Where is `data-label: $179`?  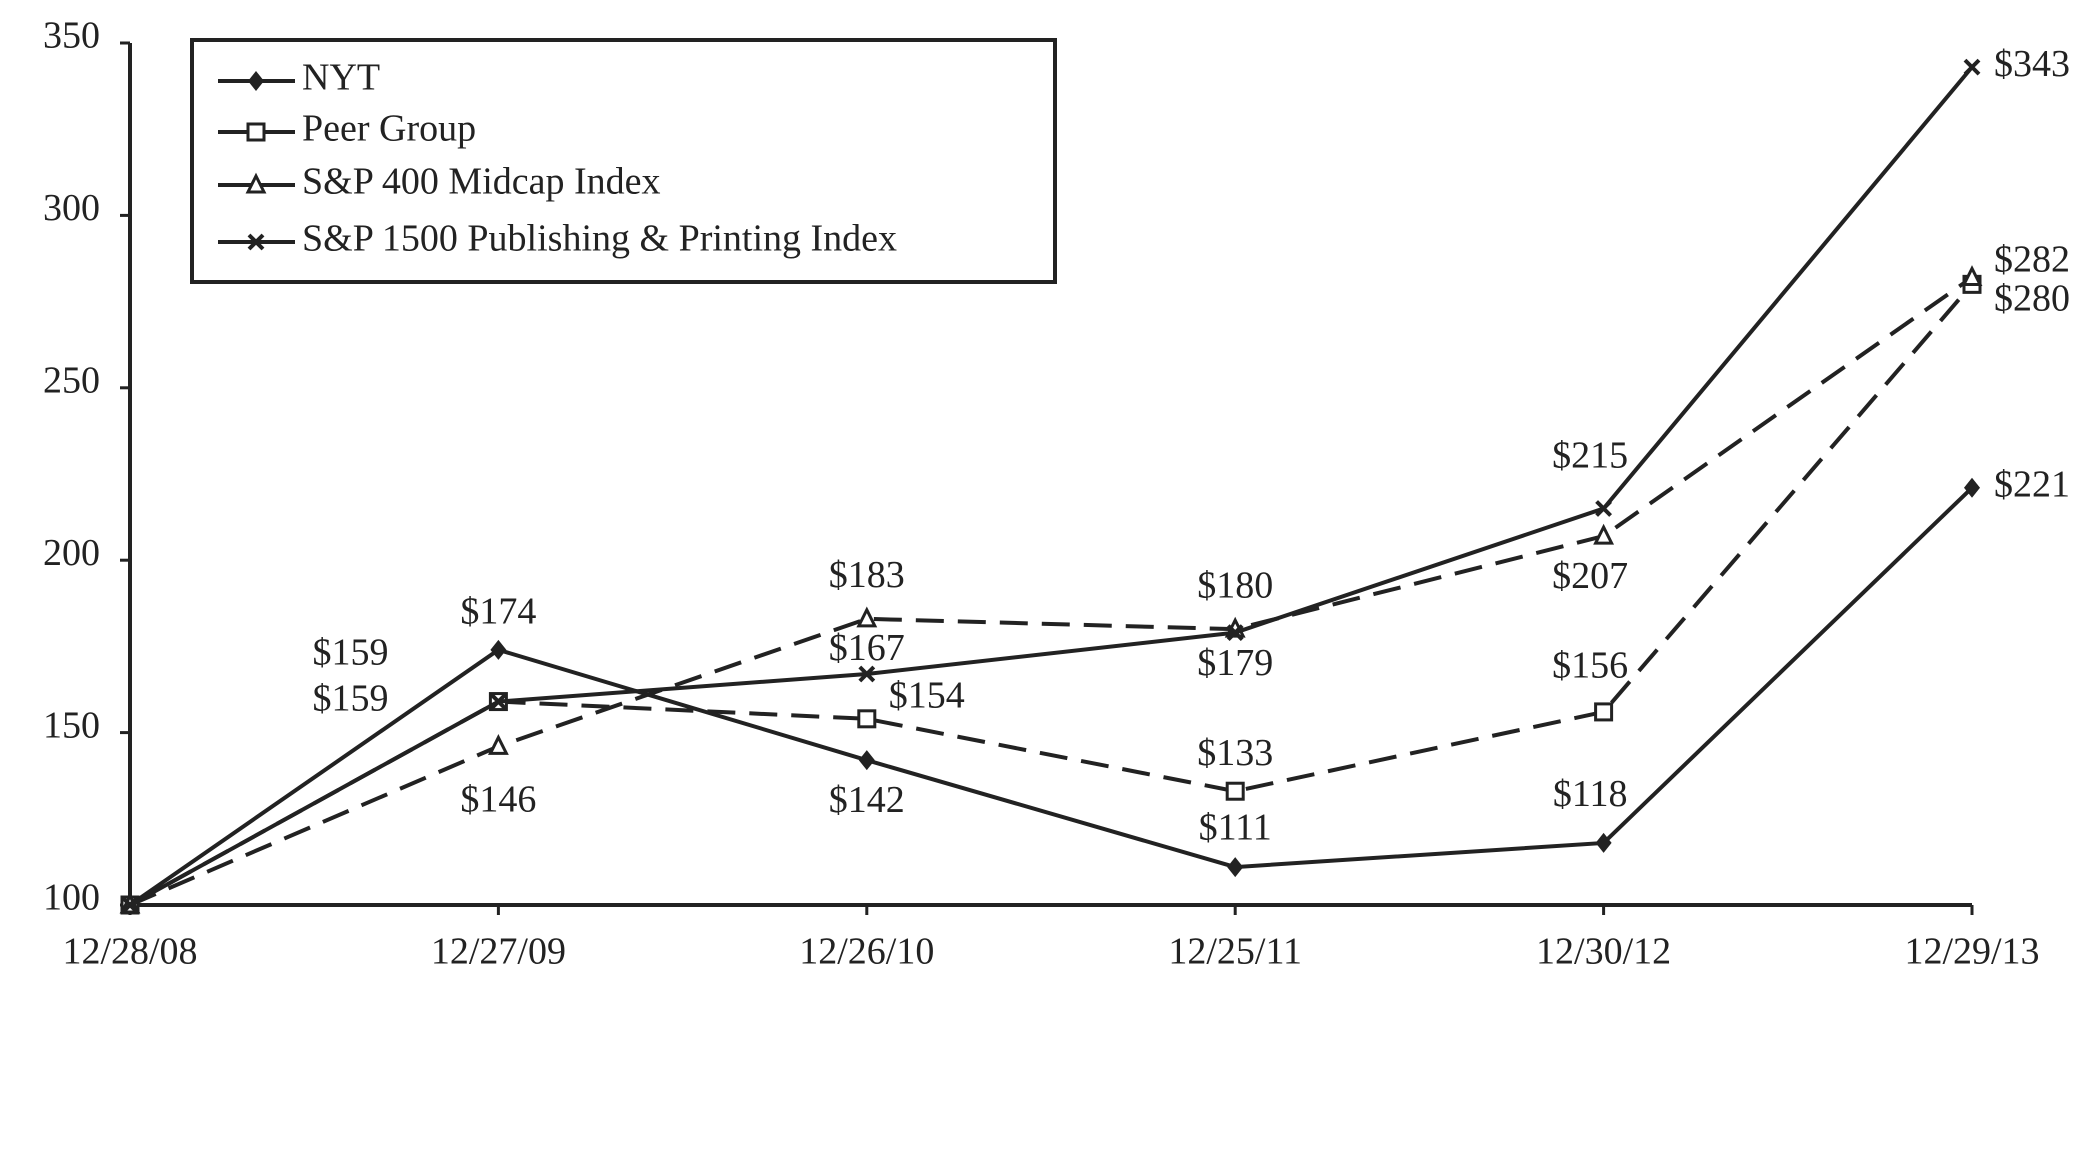 data-label: $179 is located at coordinates (1235, 663).